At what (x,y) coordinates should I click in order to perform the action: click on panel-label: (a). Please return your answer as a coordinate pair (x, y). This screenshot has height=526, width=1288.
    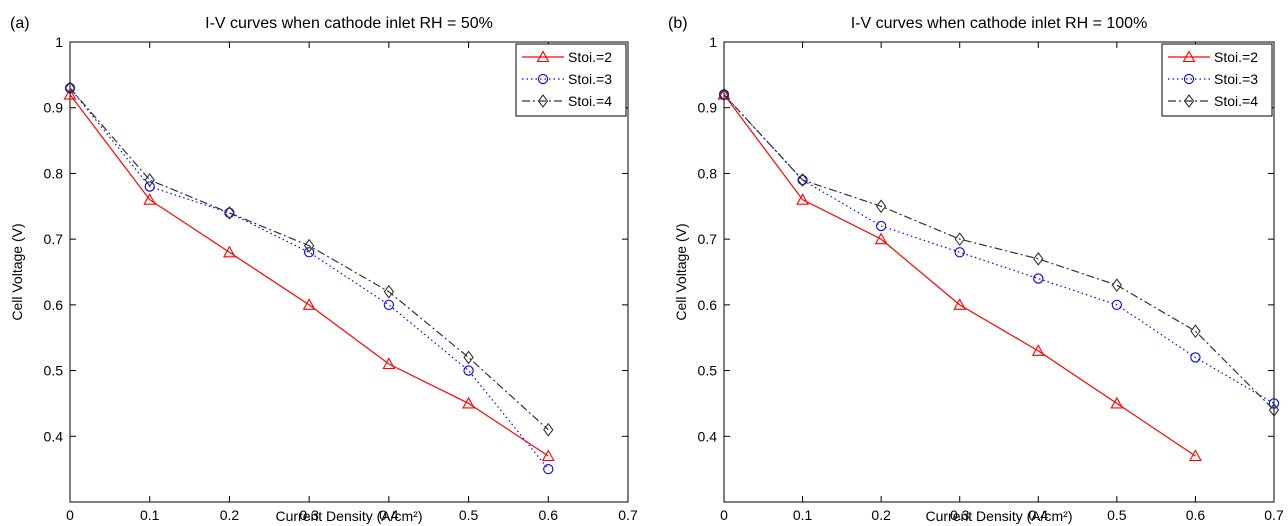
    Looking at the image, I should click on (20, 23).